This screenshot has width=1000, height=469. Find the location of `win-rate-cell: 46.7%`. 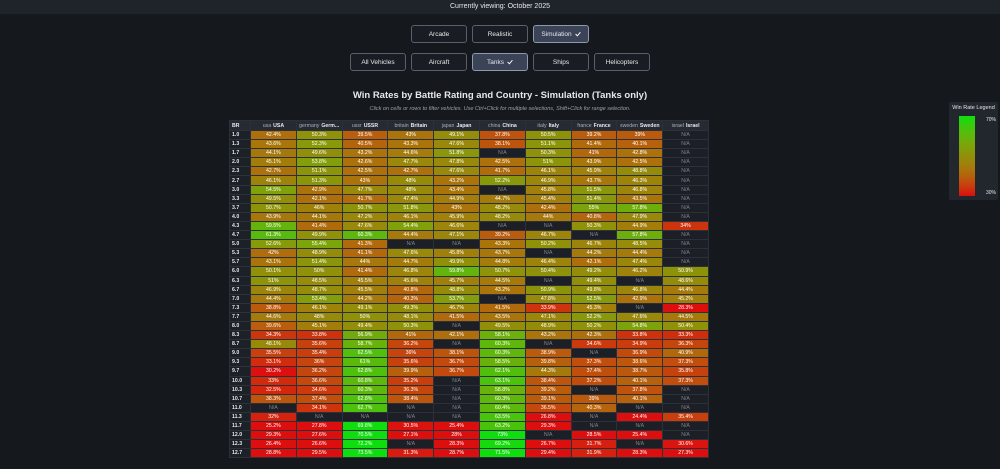

win-rate-cell: 46.7% is located at coordinates (456, 307).